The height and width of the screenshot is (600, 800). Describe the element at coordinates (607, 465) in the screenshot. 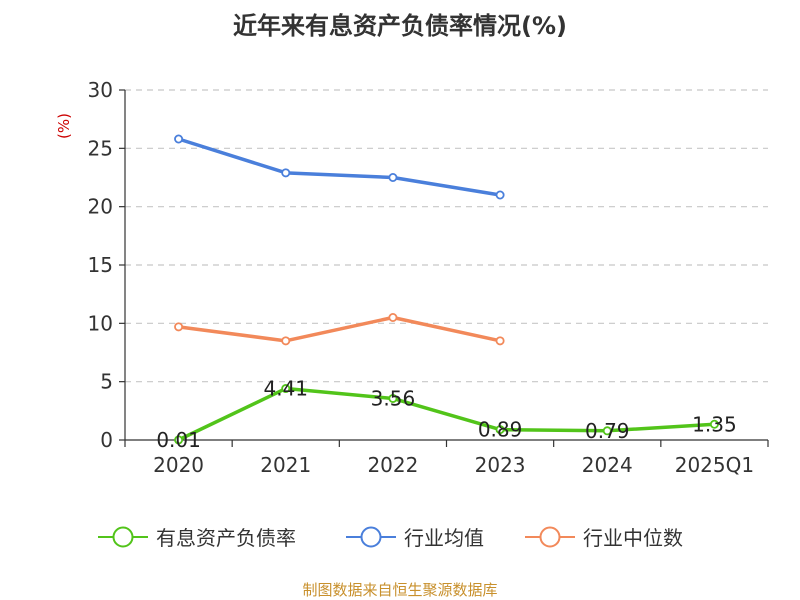

I see `x-tick-label: 2024` at that location.